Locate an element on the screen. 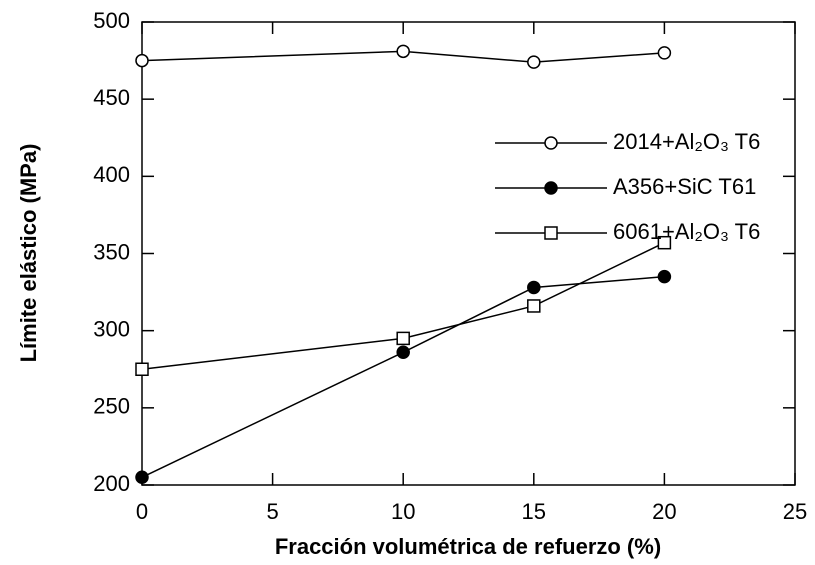 The height and width of the screenshot is (565, 815). x-tick-label: 25 is located at coordinates (795, 511).